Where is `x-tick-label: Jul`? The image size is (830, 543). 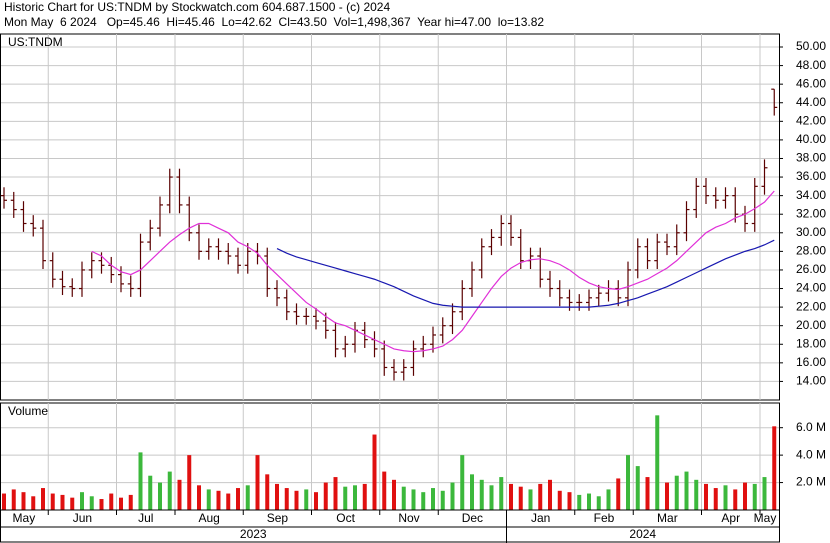
x-tick-label: Jul is located at coordinates (145, 518).